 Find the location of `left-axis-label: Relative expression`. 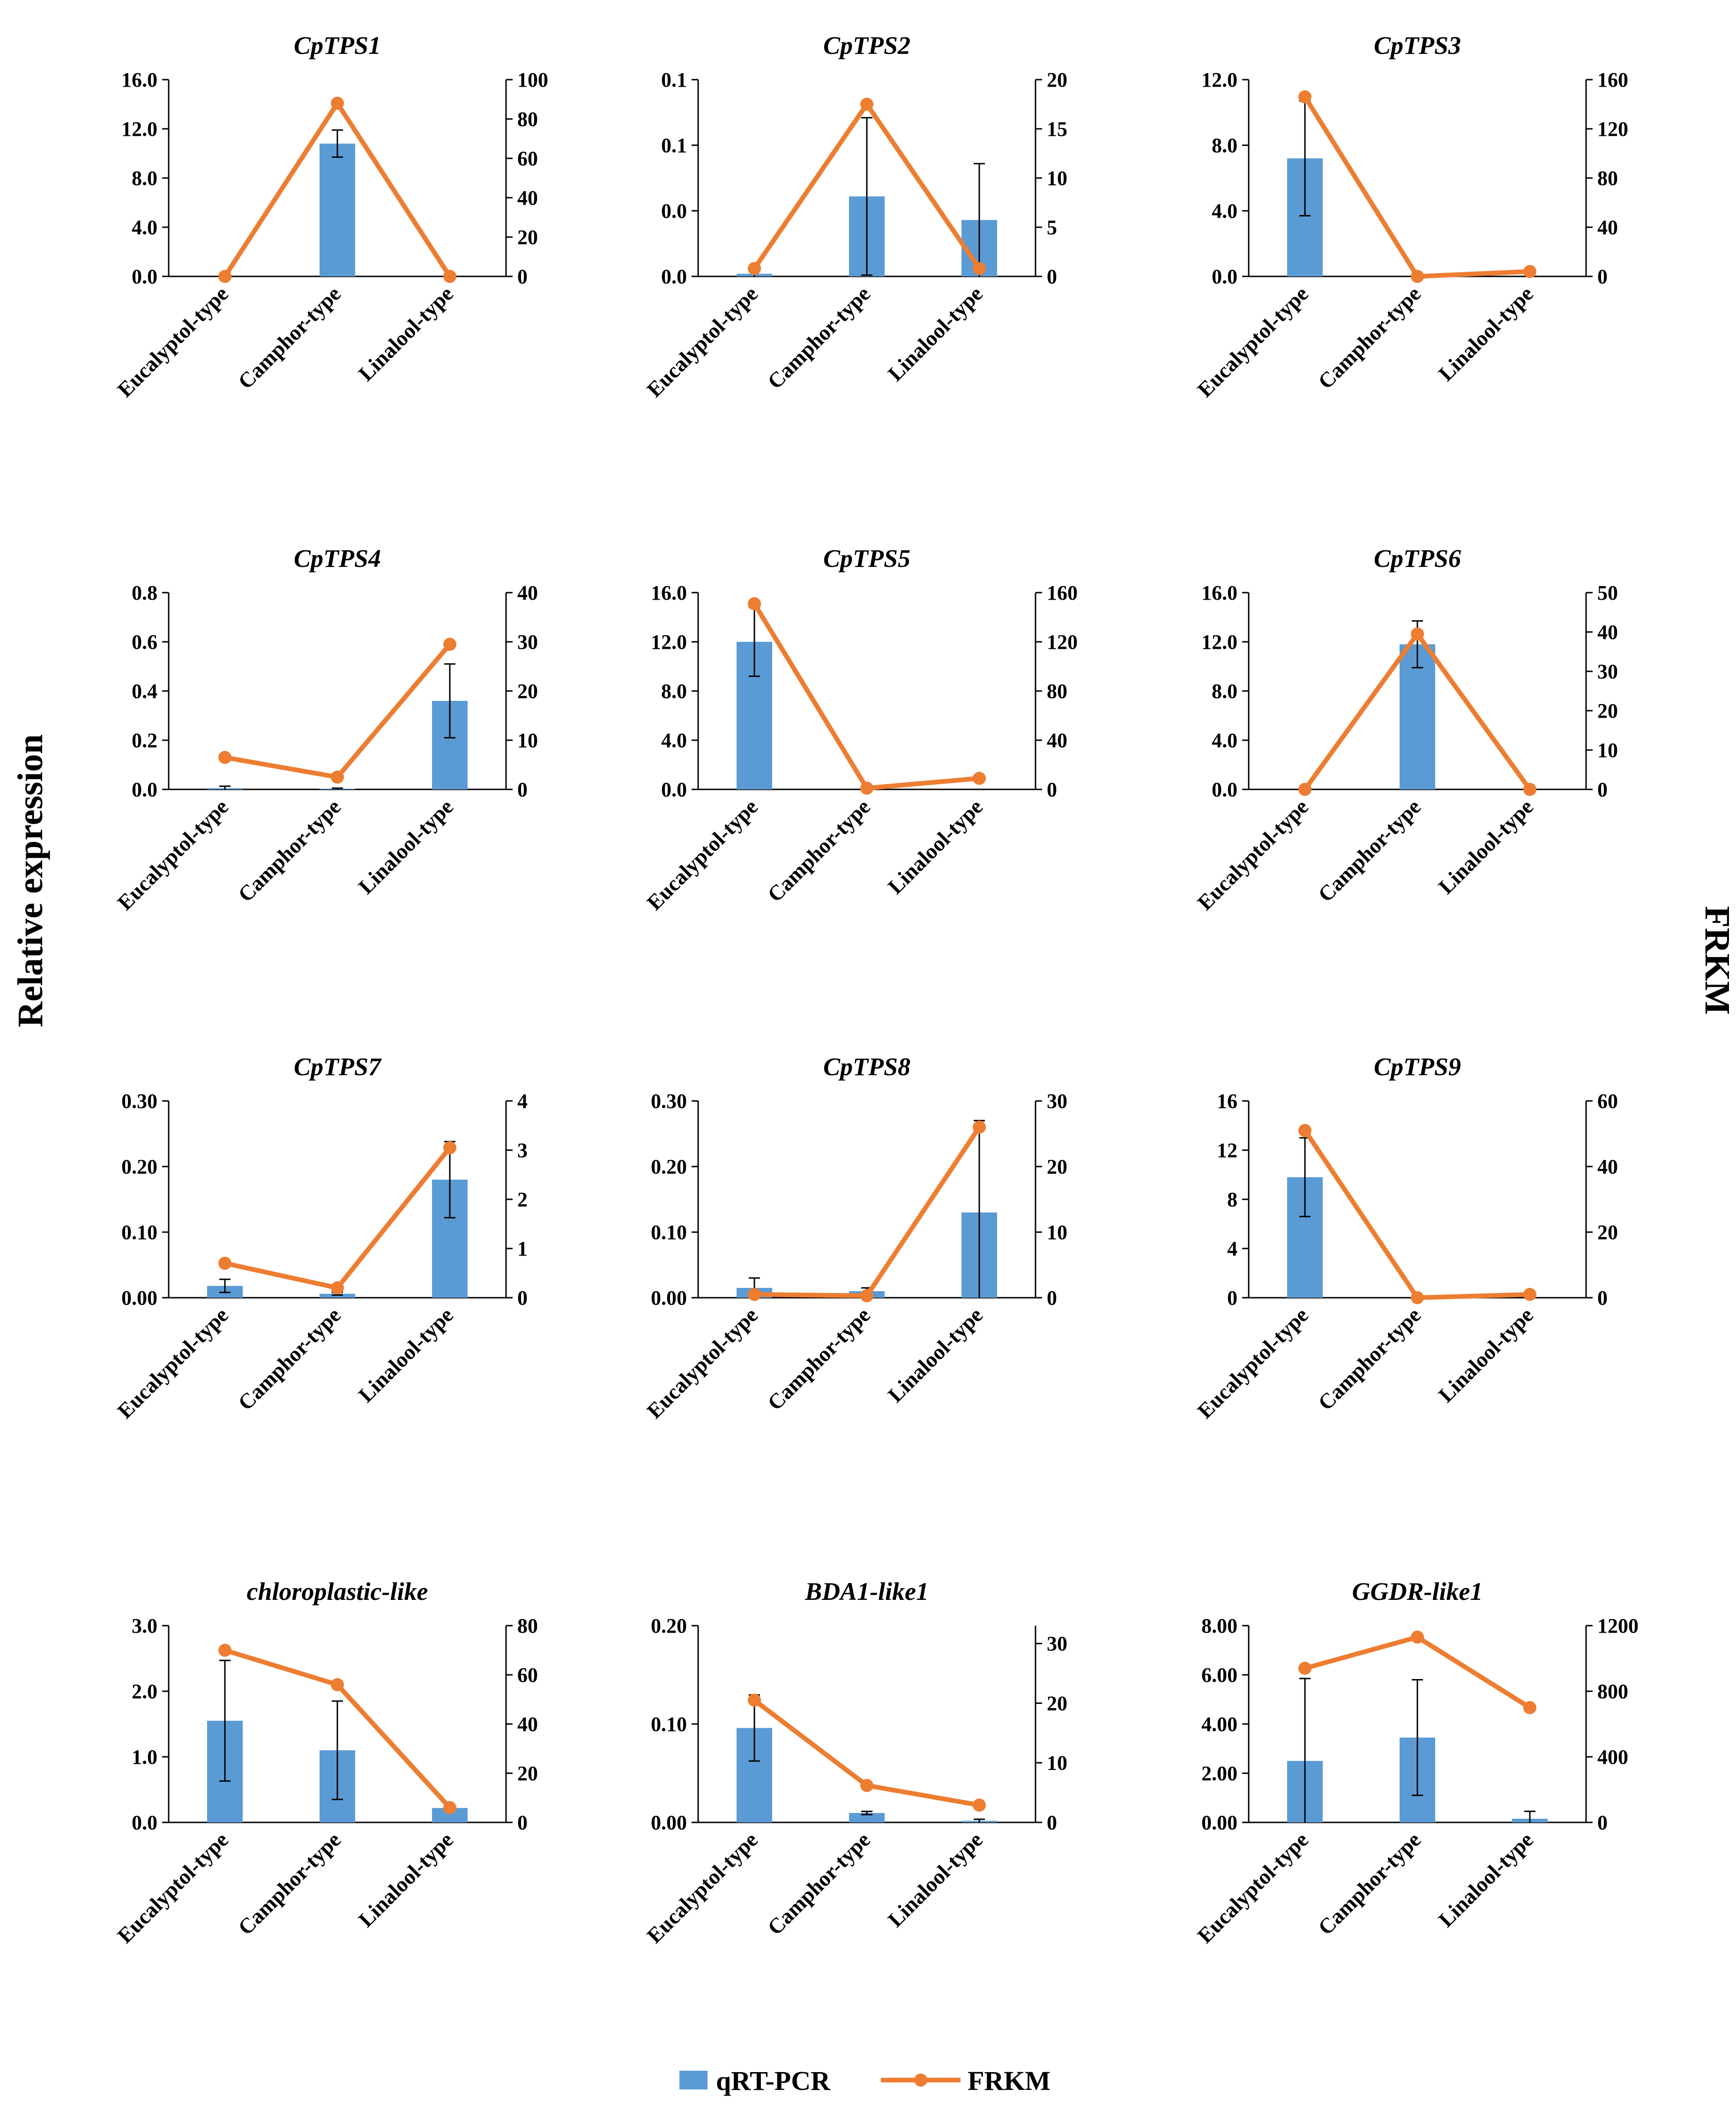

left-axis-label: Relative expression is located at coordinates (31, 881).